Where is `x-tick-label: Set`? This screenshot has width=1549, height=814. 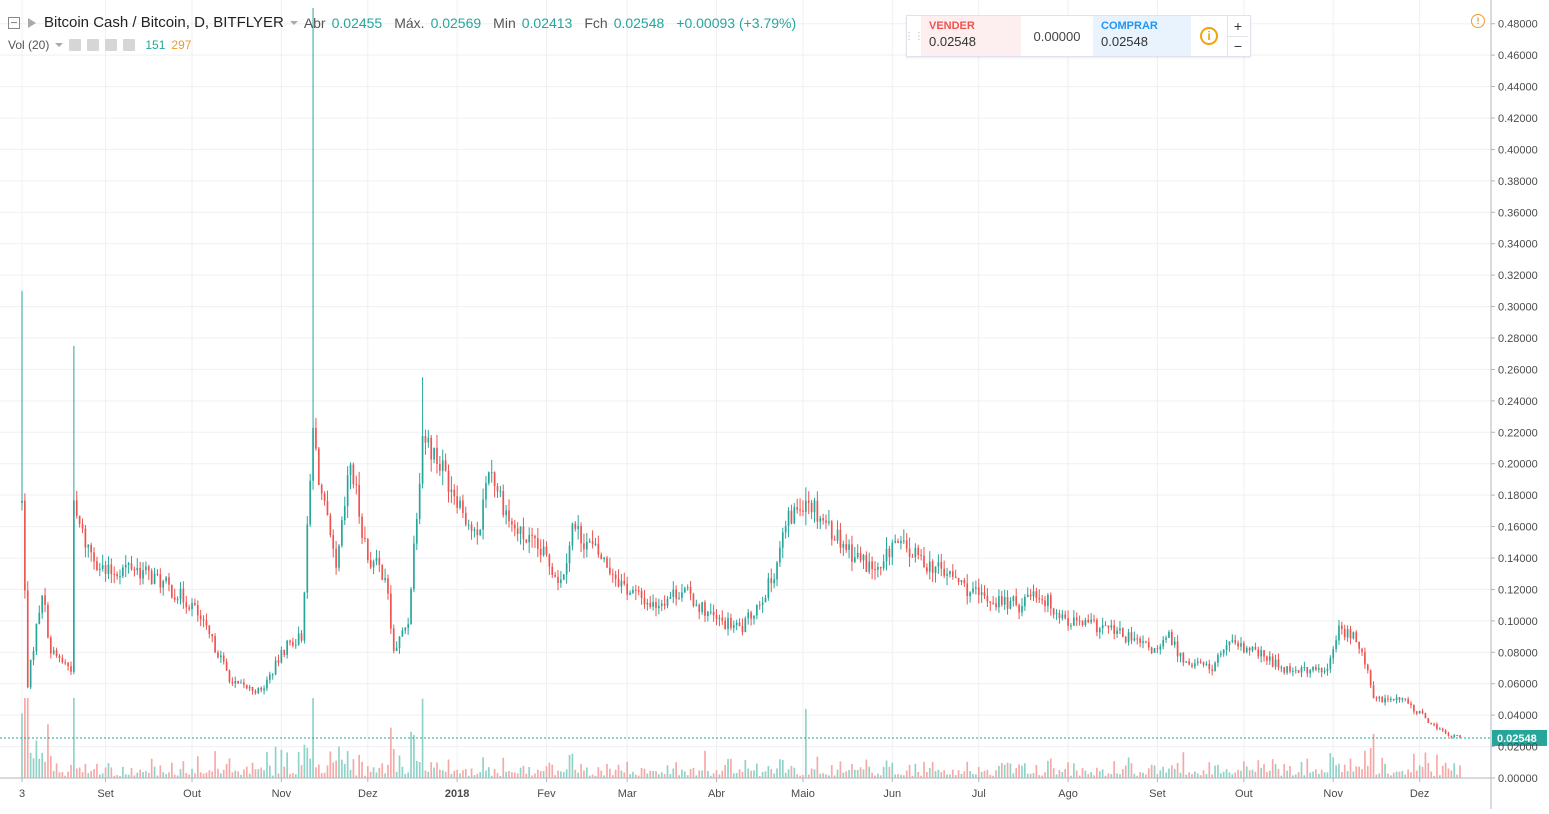 x-tick-label: Set is located at coordinates (1157, 794).